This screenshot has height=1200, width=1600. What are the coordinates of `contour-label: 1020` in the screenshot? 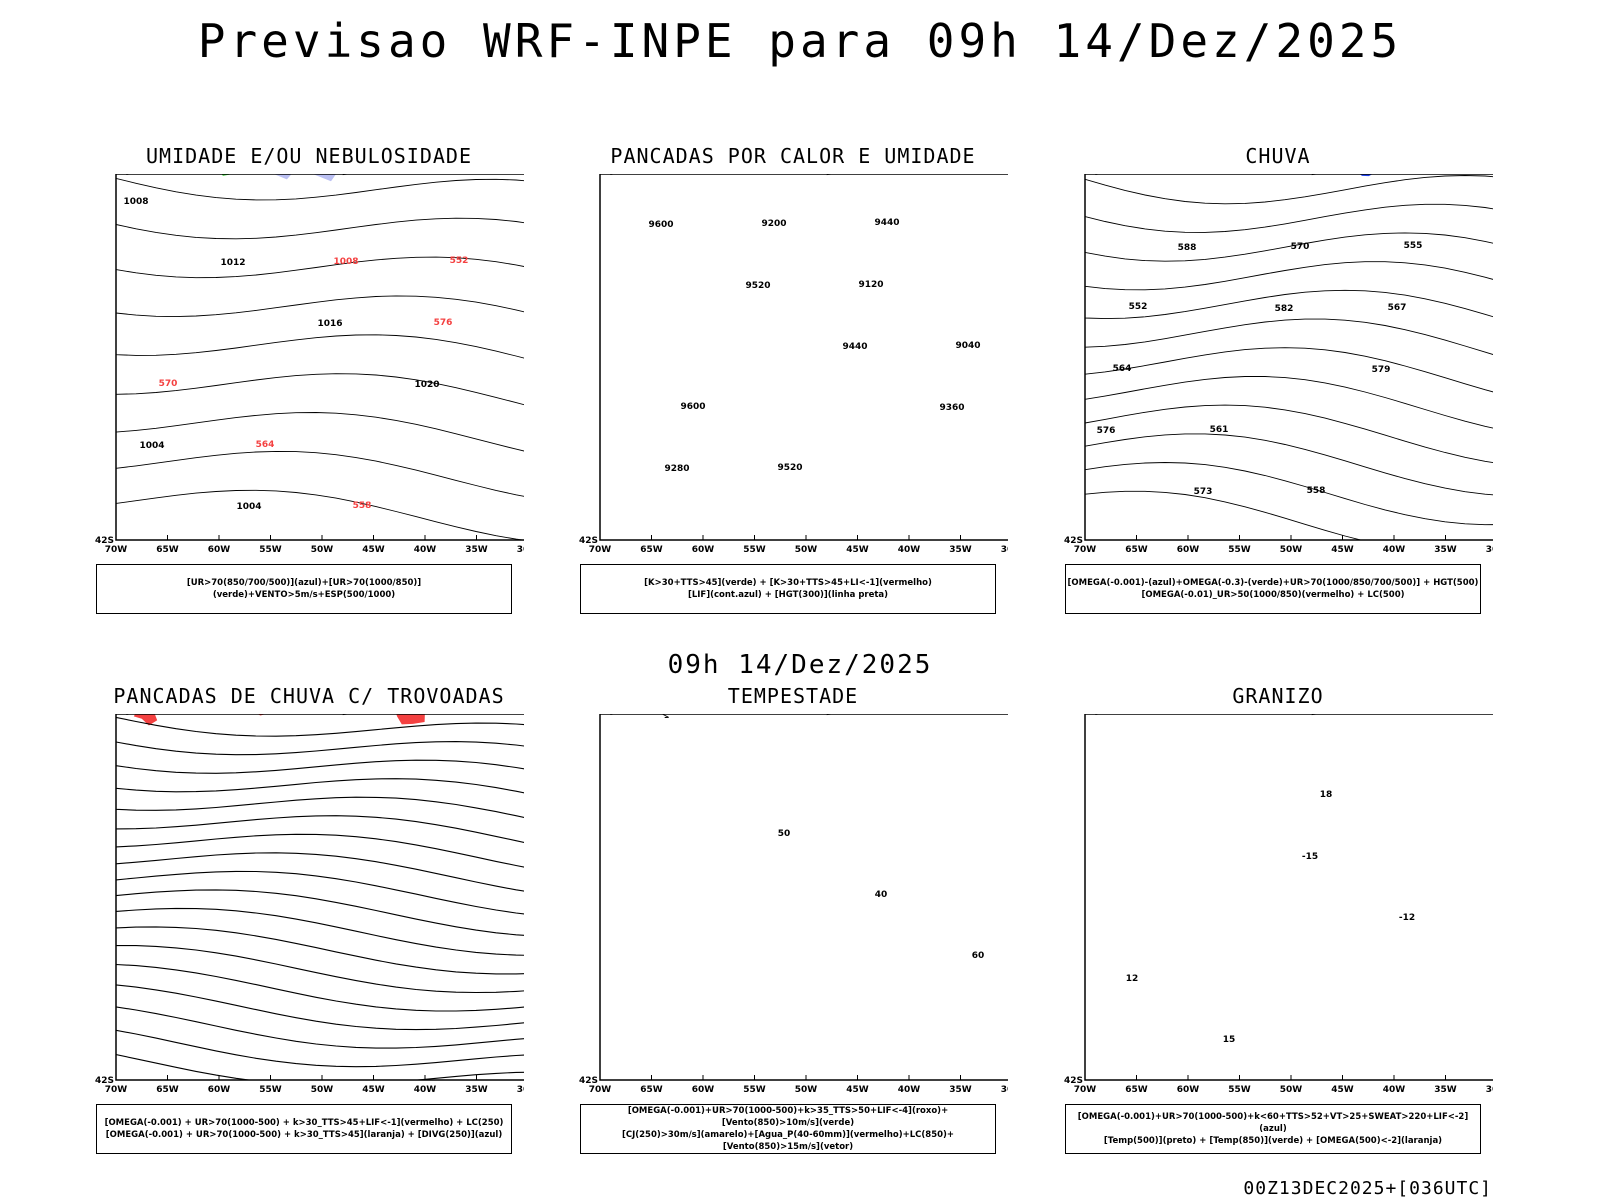 It's located at (426, 385).